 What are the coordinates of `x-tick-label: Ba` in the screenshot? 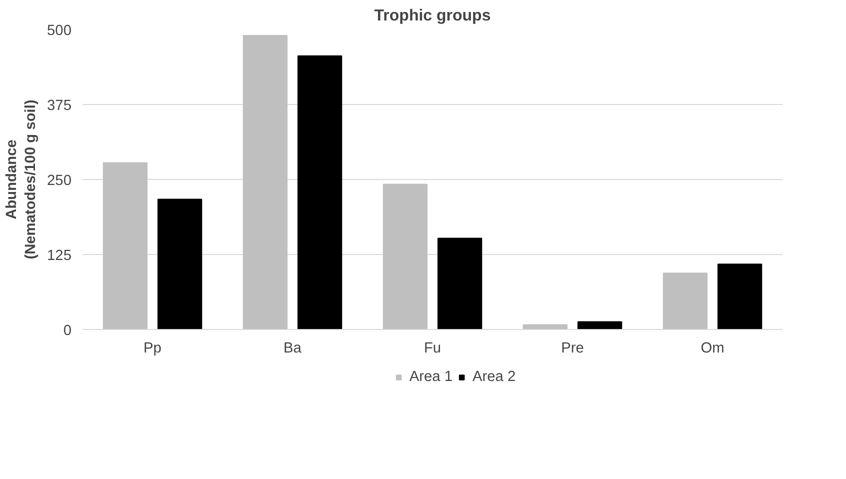 It's located at (293, 348).